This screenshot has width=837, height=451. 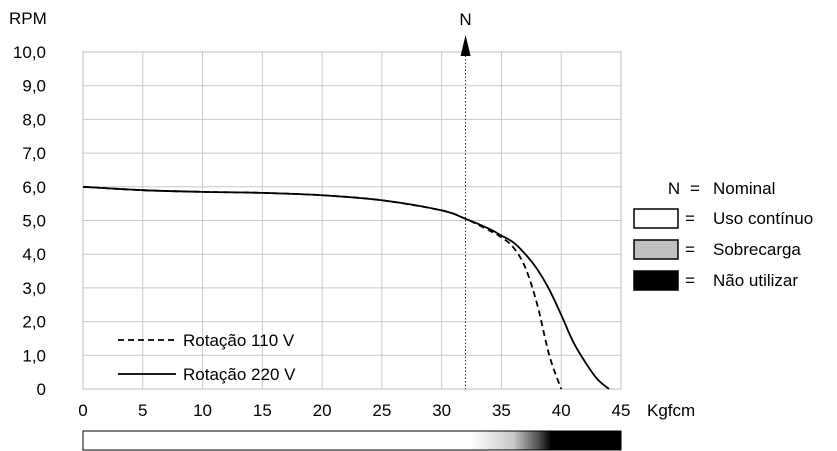 I want to click on x-tick-label: 15, so click(x=262, y=410).